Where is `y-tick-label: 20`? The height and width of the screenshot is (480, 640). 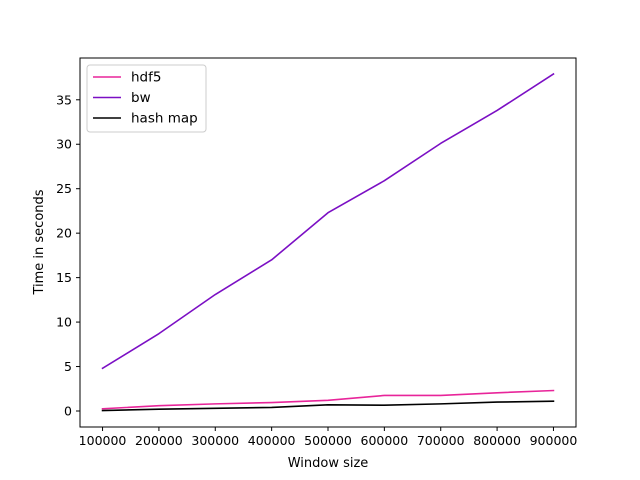 y-tick-label: 20 is located at coordinates (64, 233).